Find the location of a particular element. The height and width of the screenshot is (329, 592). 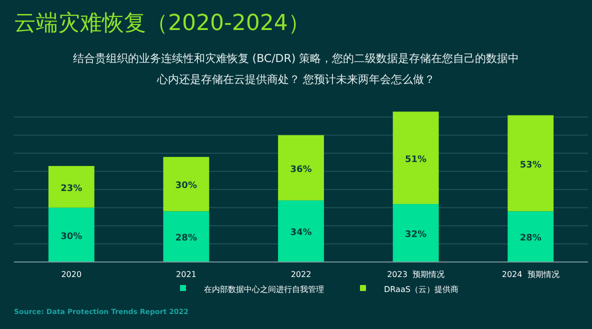

data-label: 36% is located at coordinates (301, 169).